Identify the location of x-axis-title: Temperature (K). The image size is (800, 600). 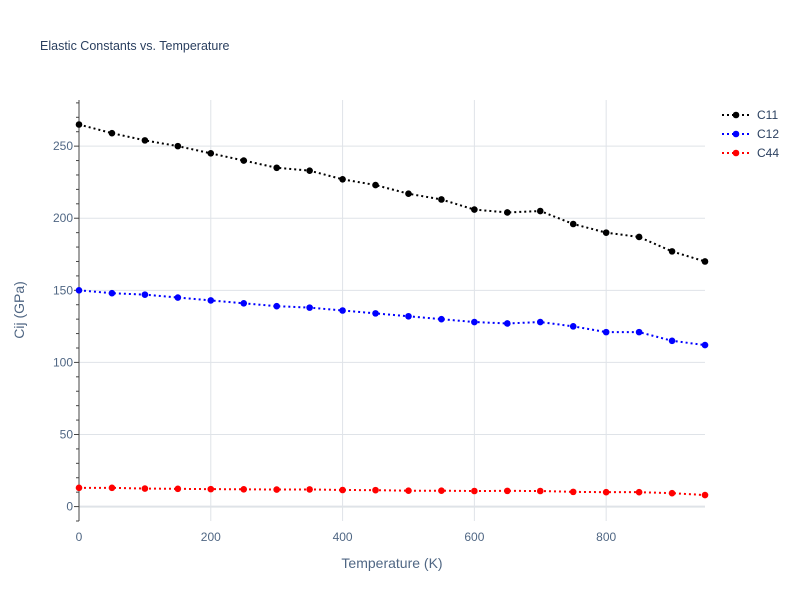
(391, 563).